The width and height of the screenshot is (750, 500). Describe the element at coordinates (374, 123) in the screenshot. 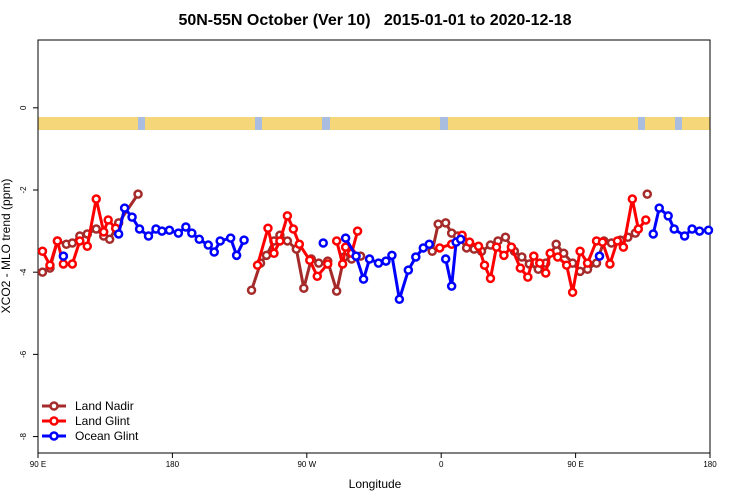

I see `map-strip` at that location.